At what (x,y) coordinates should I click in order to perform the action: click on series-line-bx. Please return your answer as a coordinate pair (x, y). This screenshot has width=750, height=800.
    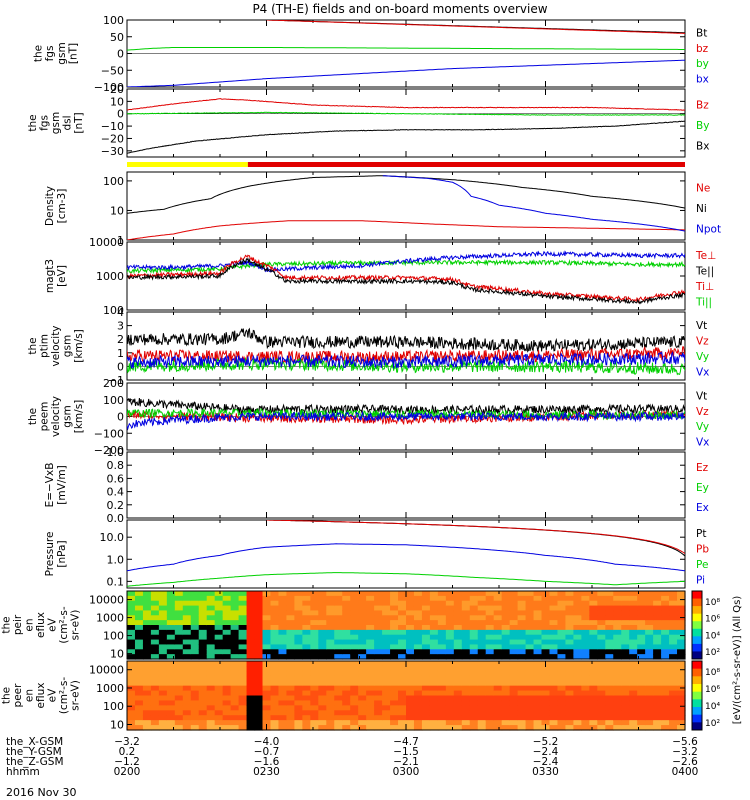
    Looking at the image, I should click on (406, 73).